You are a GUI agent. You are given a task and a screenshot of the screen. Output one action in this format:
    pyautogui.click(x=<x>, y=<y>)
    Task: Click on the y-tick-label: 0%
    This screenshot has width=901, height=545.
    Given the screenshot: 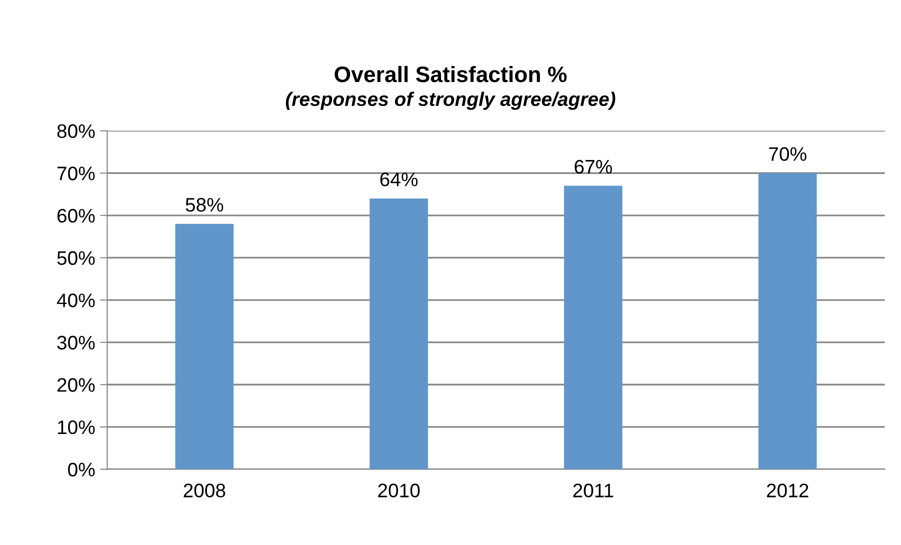 What is the action you would take?
    pyautogui.click(x=81, y=469)
    